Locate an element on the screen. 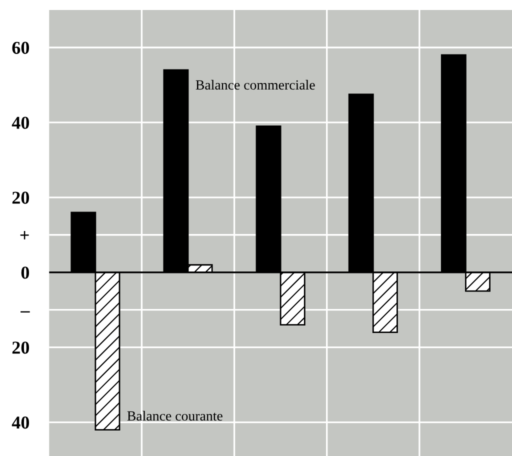 This screenshot has height=456, width=512. y-tick-label: – is located at coordinates (25, 312).